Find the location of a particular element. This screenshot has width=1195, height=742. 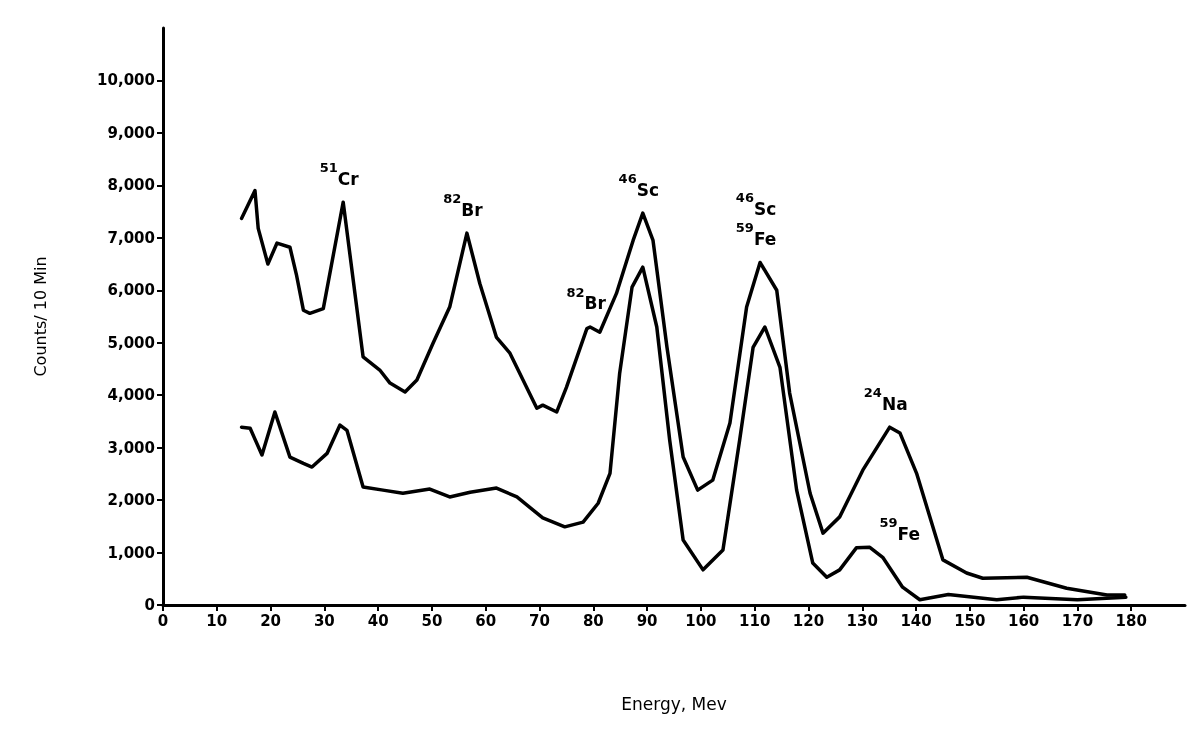

x-tick-label: 140 is located at coordinates (916, 620).